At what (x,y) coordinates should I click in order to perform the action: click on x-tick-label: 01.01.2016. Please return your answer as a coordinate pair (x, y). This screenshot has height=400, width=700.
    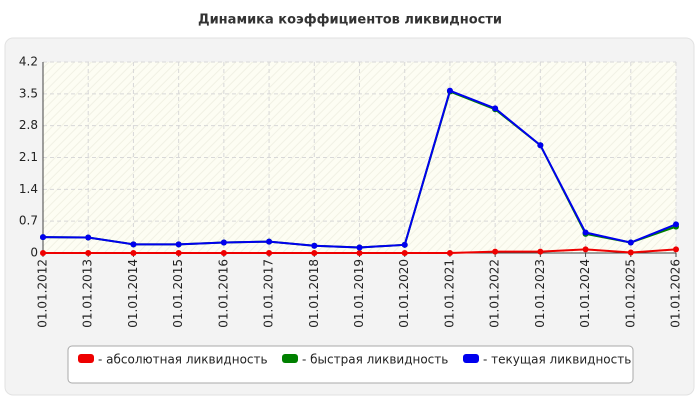
    Looking at the image, I should click on (223, 293).